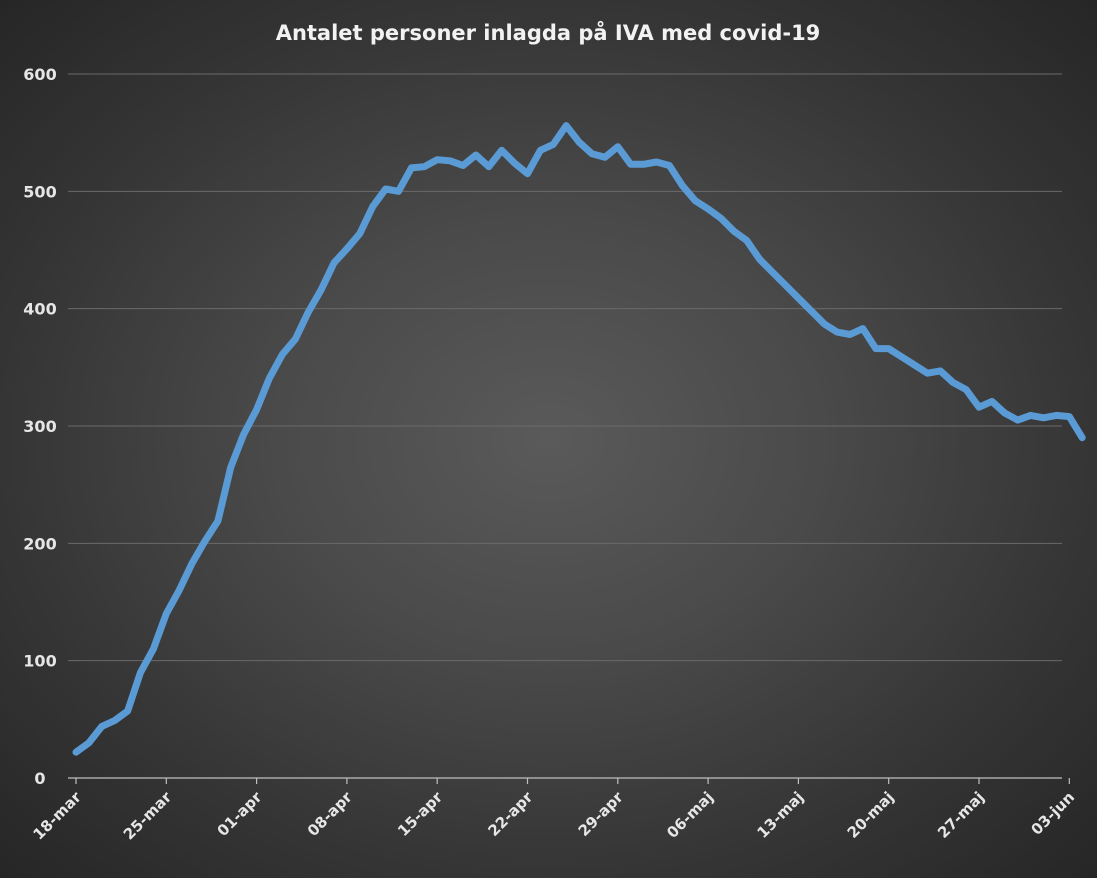 This screenshot has height=878, width=1097. I want to click on y-tick-label: 300, so click(39, 426).